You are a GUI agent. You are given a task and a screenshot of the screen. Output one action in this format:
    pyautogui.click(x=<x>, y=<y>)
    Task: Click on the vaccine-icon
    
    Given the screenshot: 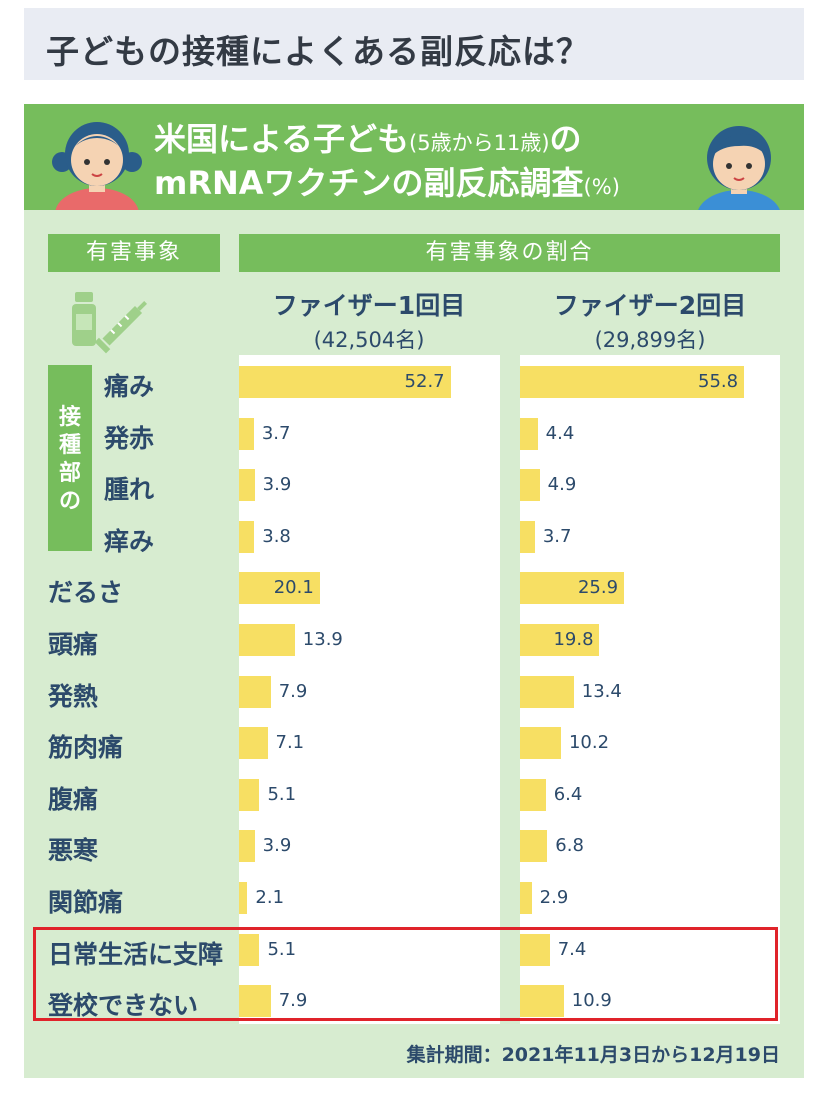 What is the action you would take?
    pyautogui.click(x=110, y=323)
    